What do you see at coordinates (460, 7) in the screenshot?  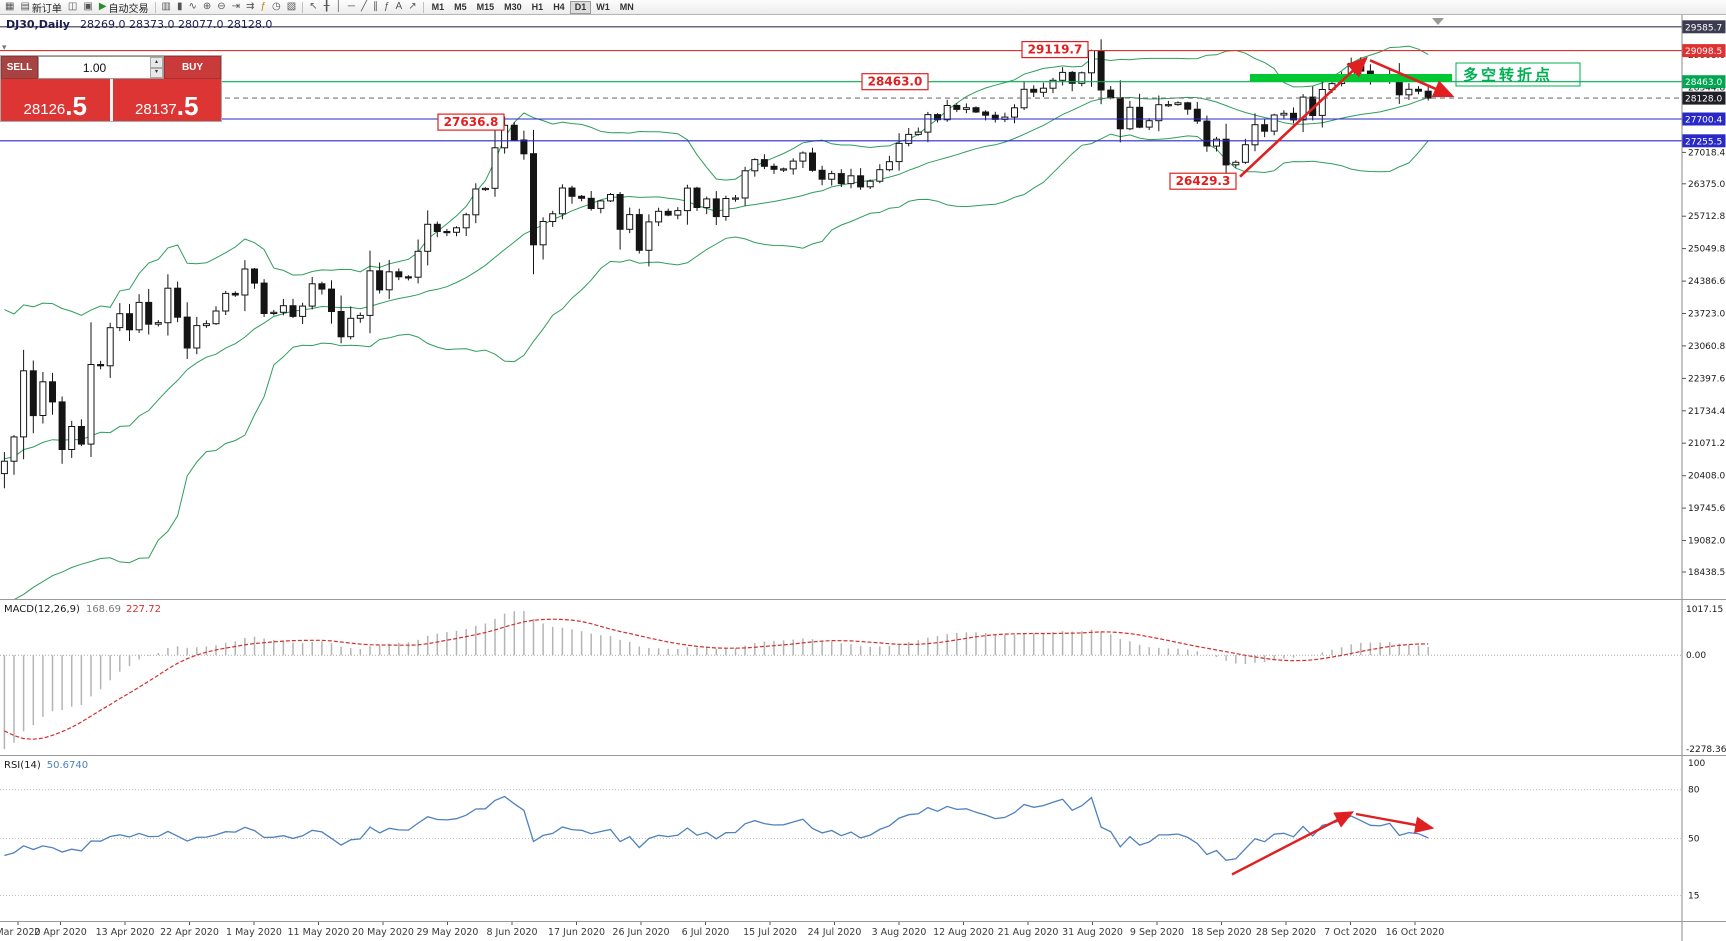 I see `timeframe-button-m5: M5` at bounding box center [460, 7].